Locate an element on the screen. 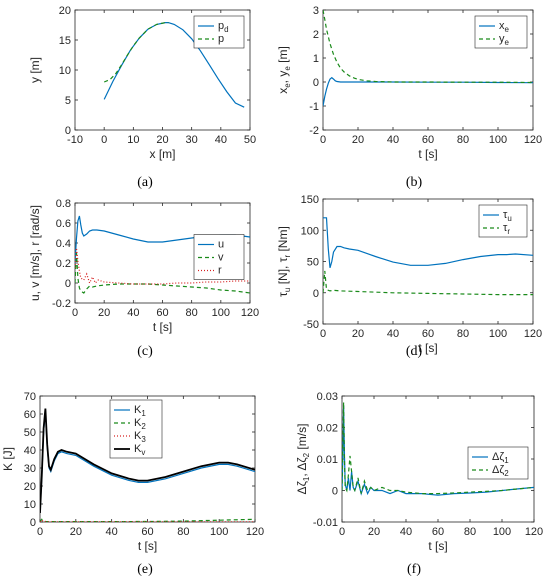  ytick-label: 100 is located at coordinates (310, 231).